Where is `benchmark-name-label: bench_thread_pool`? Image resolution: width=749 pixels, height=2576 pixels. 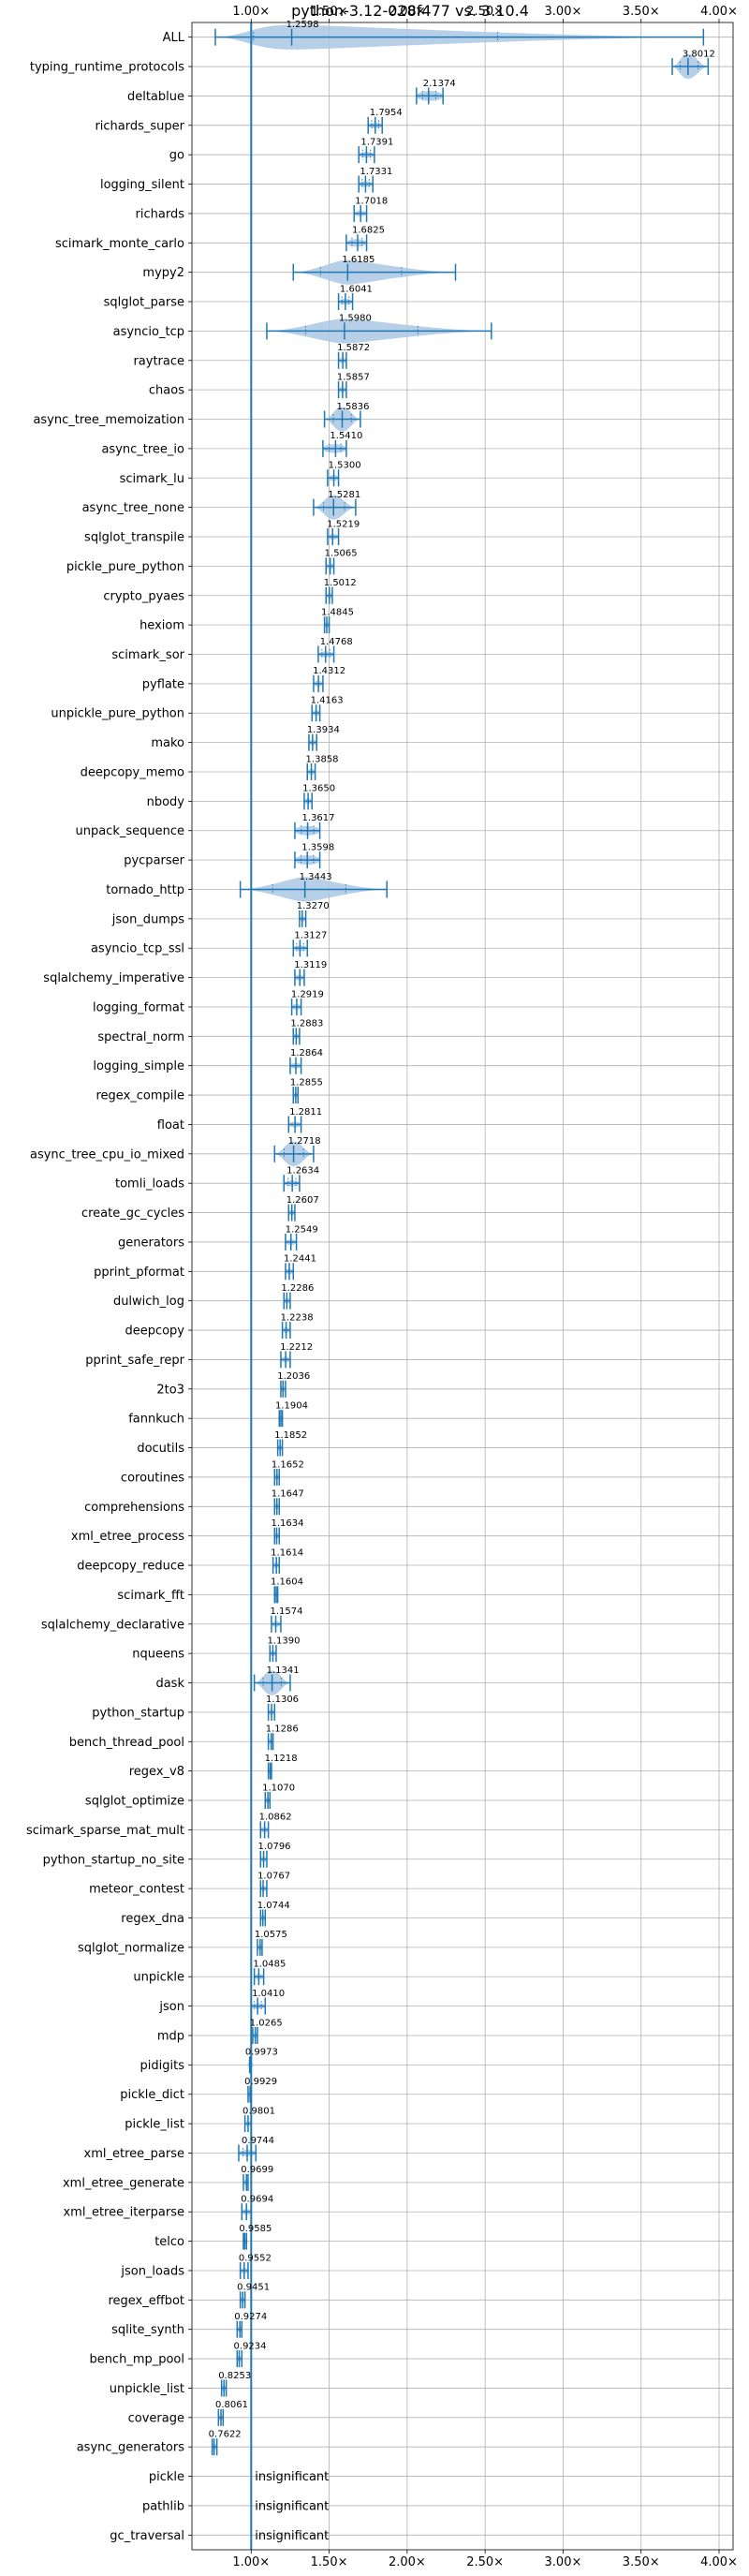
benchmark-name-label: bench_thread_pool is located at coordinates (126, 1743).